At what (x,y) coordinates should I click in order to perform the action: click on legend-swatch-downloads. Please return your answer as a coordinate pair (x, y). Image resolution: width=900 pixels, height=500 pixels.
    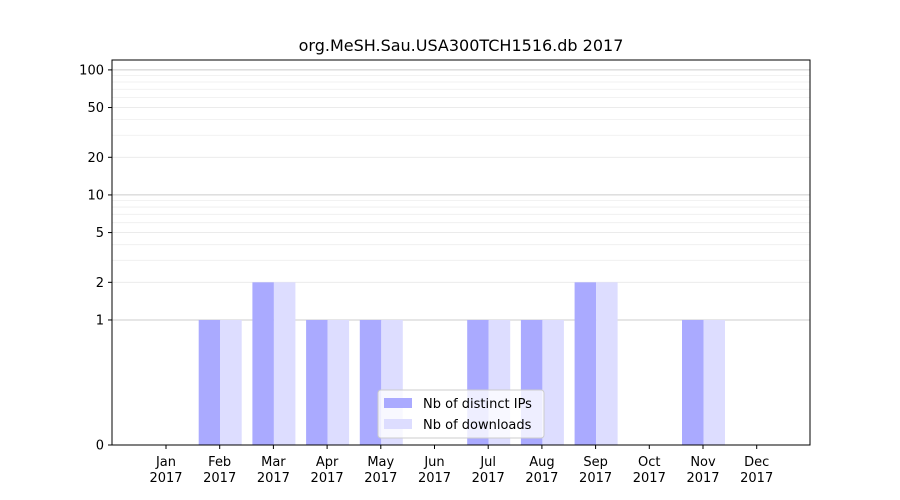
    Looking at the image, I should click on (398, 424).